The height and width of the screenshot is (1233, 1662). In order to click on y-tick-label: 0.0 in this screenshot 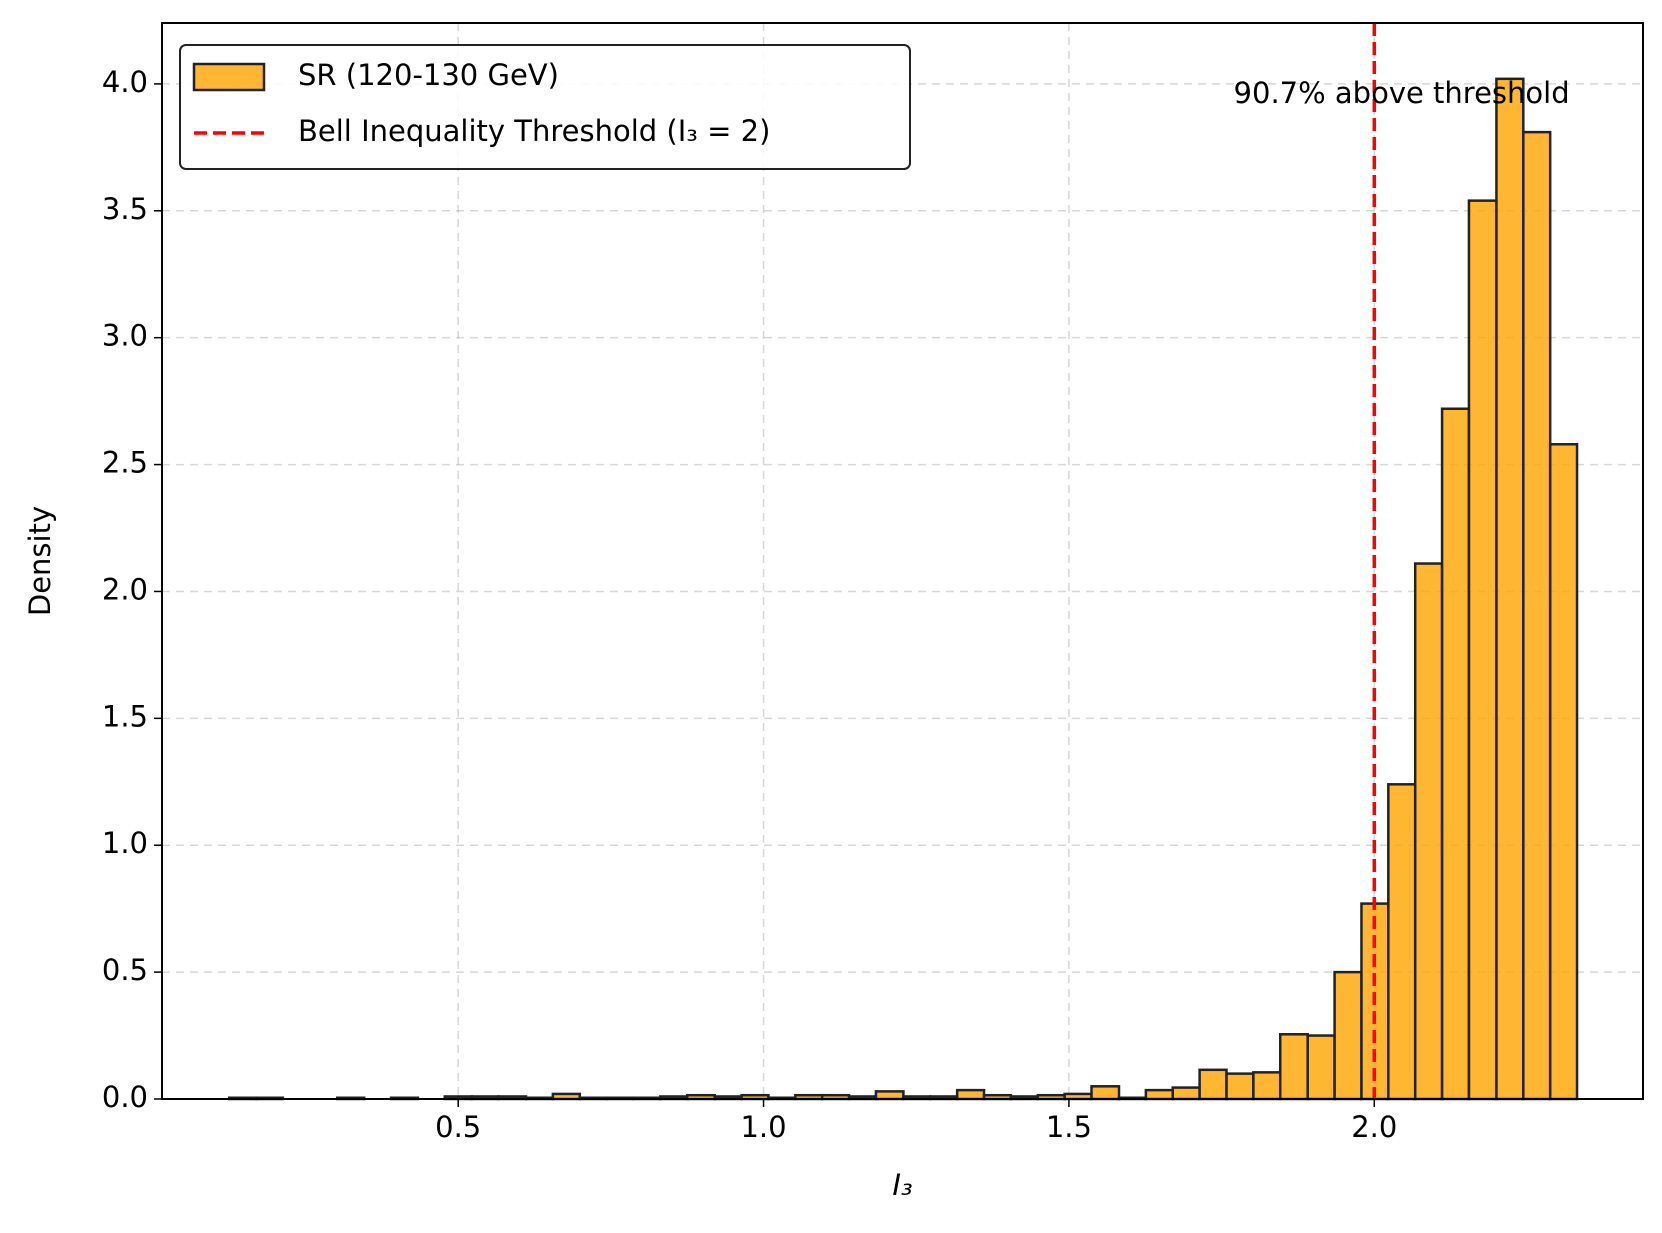, I will do `click(125, 1097)`.